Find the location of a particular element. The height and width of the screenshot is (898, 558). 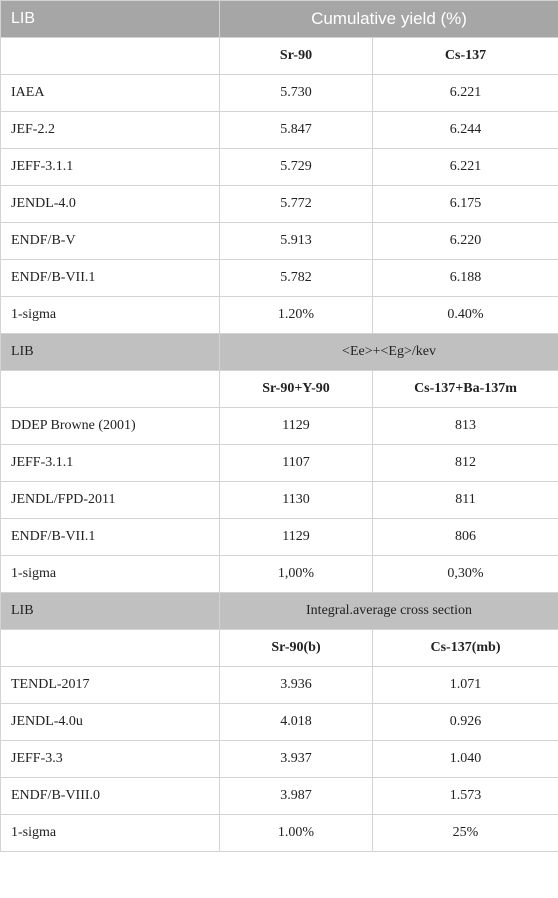

value-cell: 1130 is located at coordinates (296, 500).